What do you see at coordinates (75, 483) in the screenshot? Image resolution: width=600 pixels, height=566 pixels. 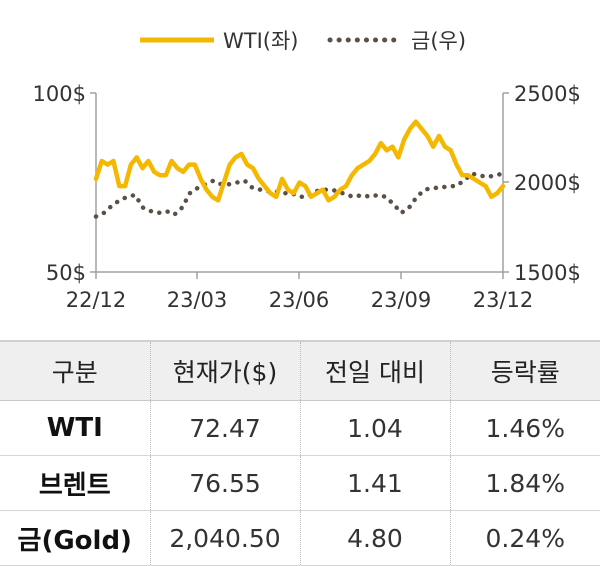 I see `row-name: 브렌트` at bounding box center [75, 483].